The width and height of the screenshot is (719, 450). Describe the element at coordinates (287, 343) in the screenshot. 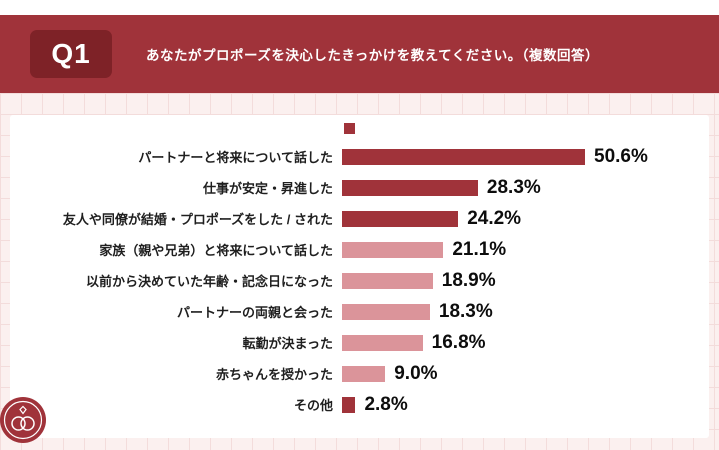

I see `category-label: 転勤が決まった` at that location.